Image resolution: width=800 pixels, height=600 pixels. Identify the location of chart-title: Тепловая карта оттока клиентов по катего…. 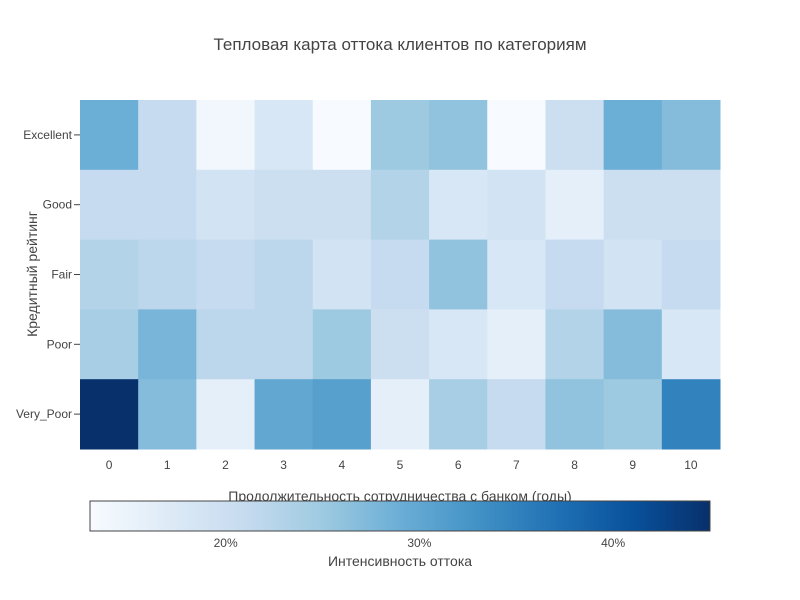
(399, 44).